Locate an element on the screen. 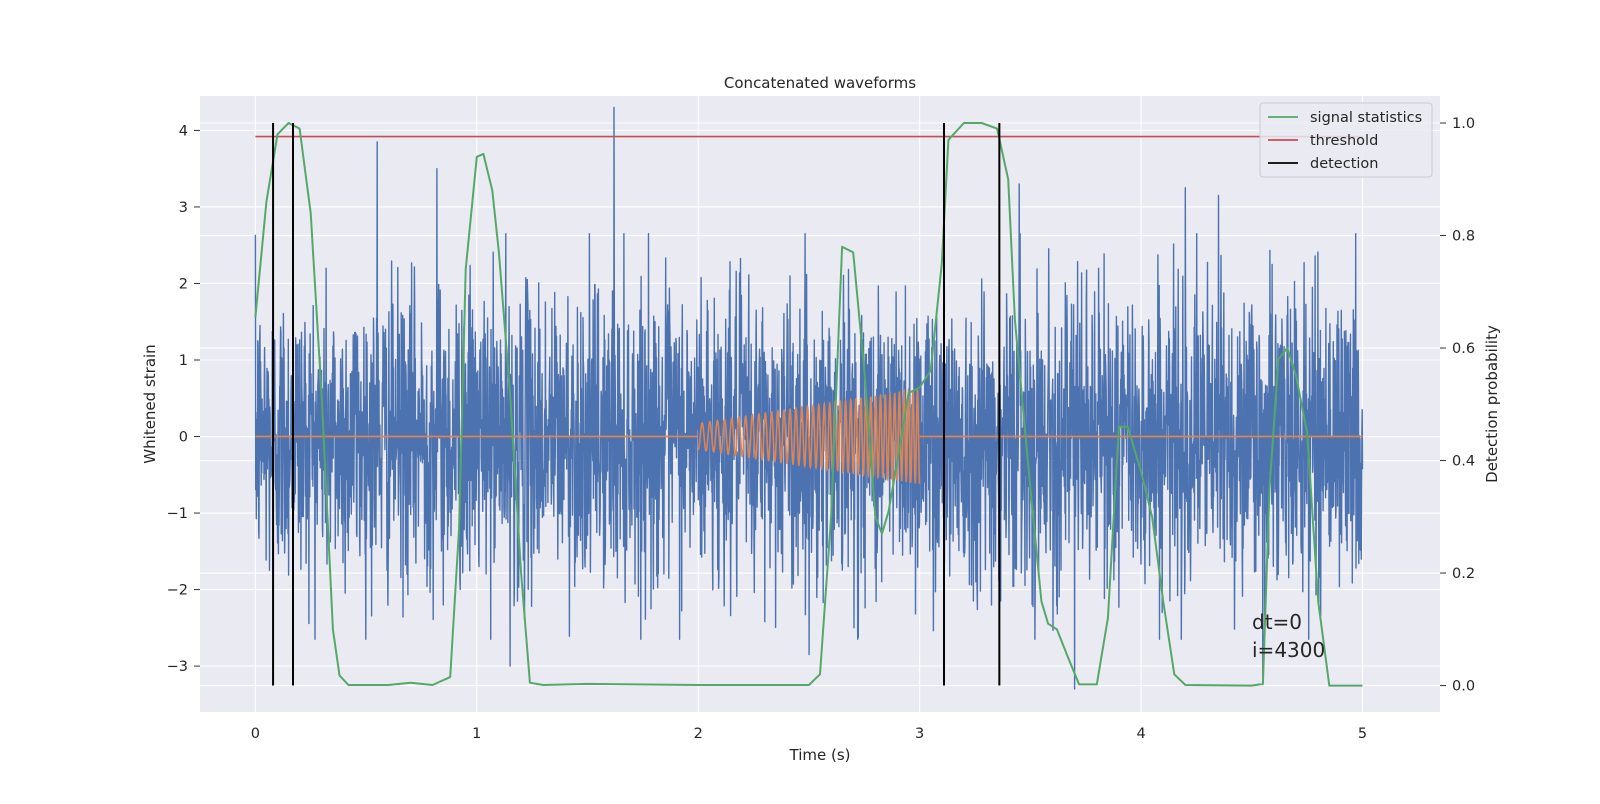 This screenshot has width=1600, height=804. x-axis: 0 1 2 3 4 5 is located at coordinates (809, 734).